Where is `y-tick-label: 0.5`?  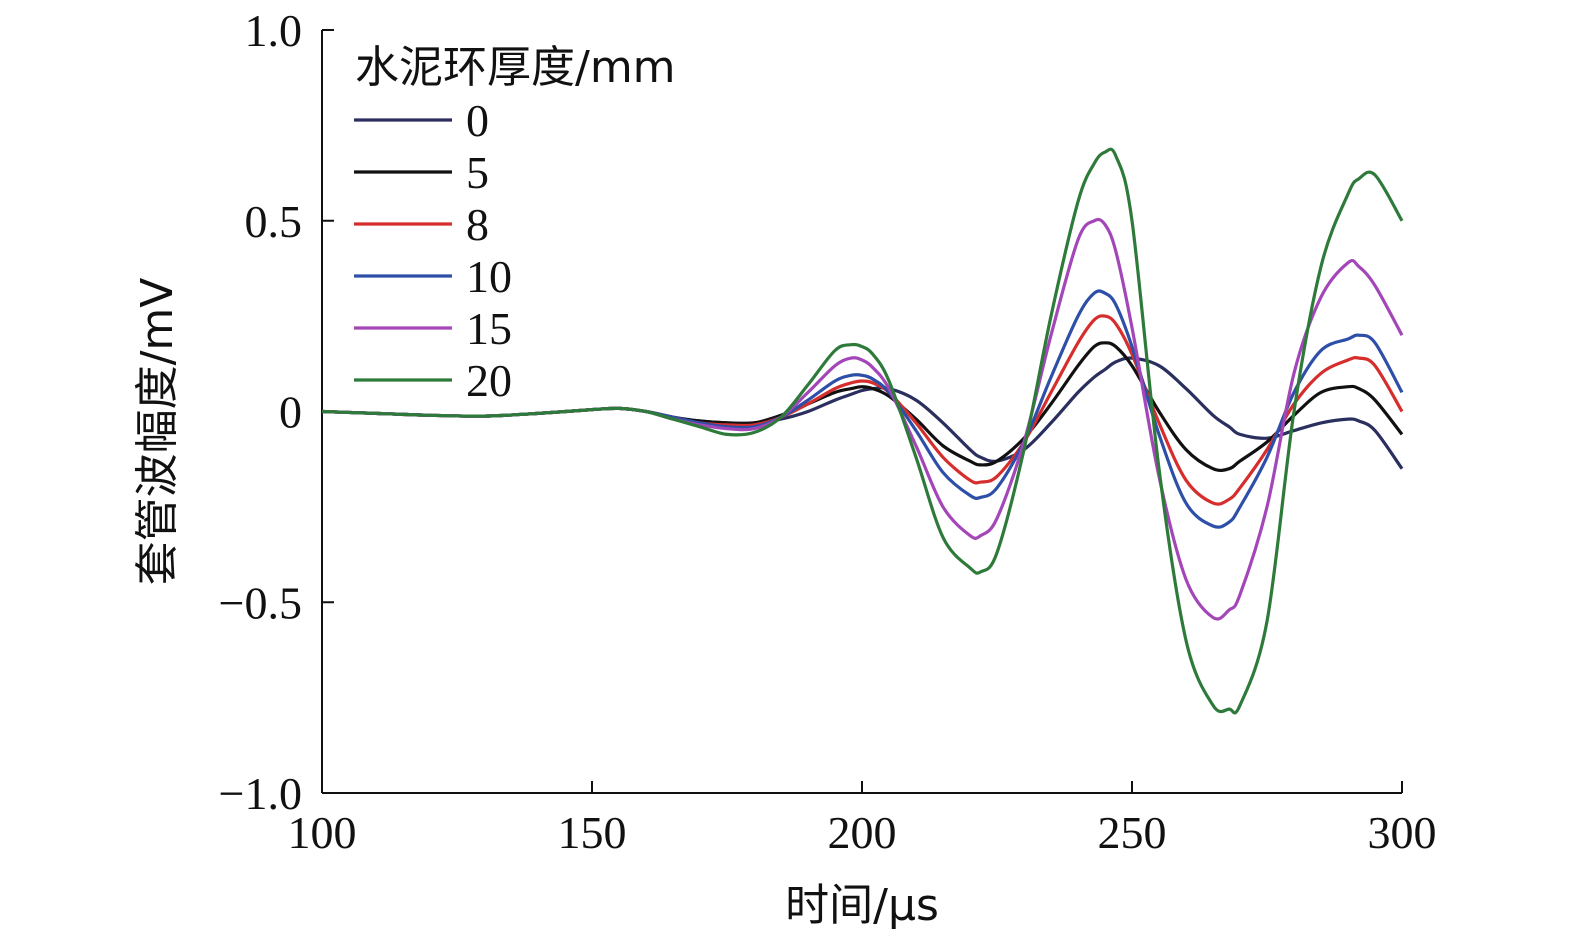 y-tick-label: 0.5 is located at coordinates (274, 221).